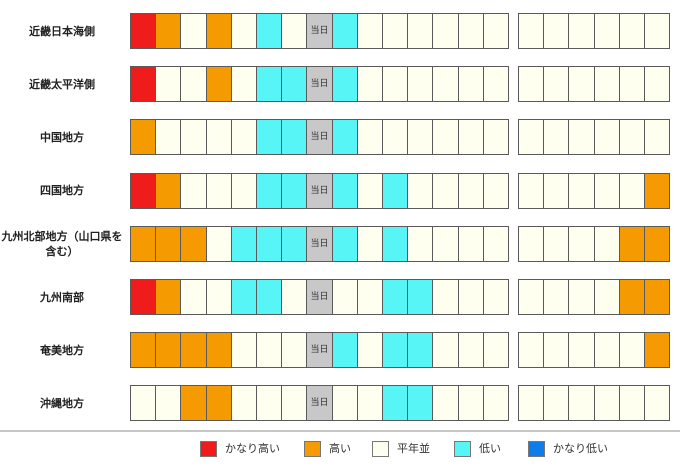  Describe the element at coordinates (62, 84) in the screenshot. I see `region-label: 近畿太平洋側` at that location.